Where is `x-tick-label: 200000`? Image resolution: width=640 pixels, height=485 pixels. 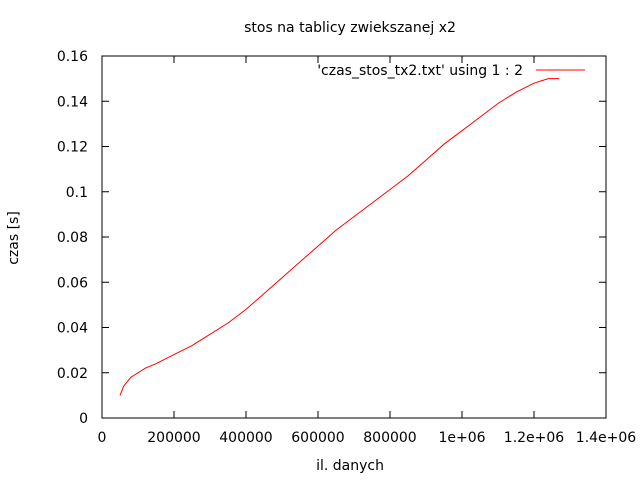
x-tick-label: 200000 is located at coordinates (173, 438).